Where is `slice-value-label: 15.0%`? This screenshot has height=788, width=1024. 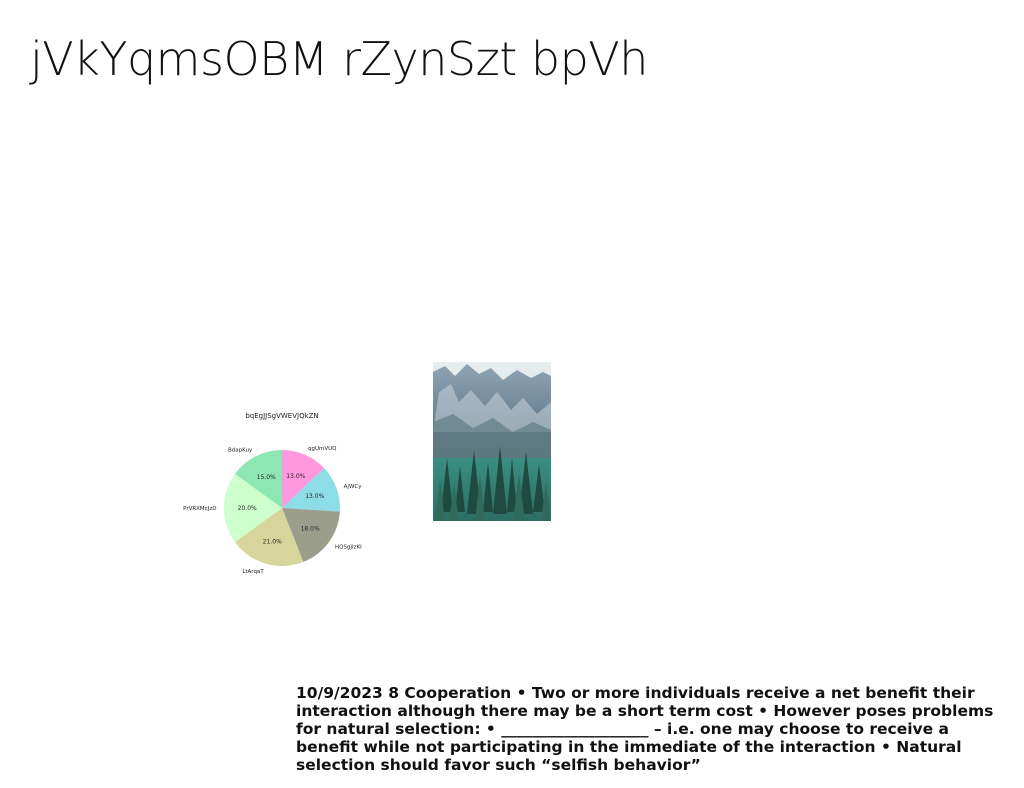 slice-value-label: 15.0% is located at coordinates (266, 477).